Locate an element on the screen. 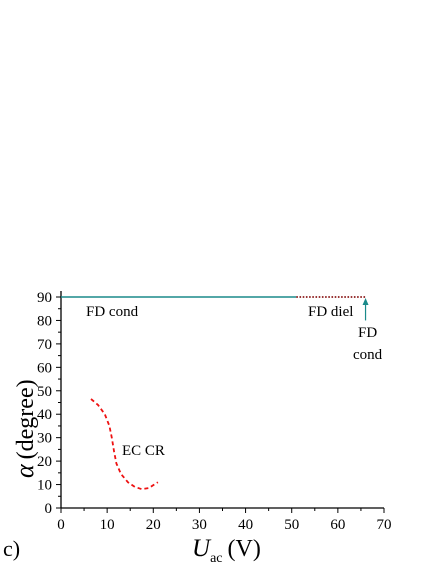  series-line-dashed is located at coordinates (124, 444).